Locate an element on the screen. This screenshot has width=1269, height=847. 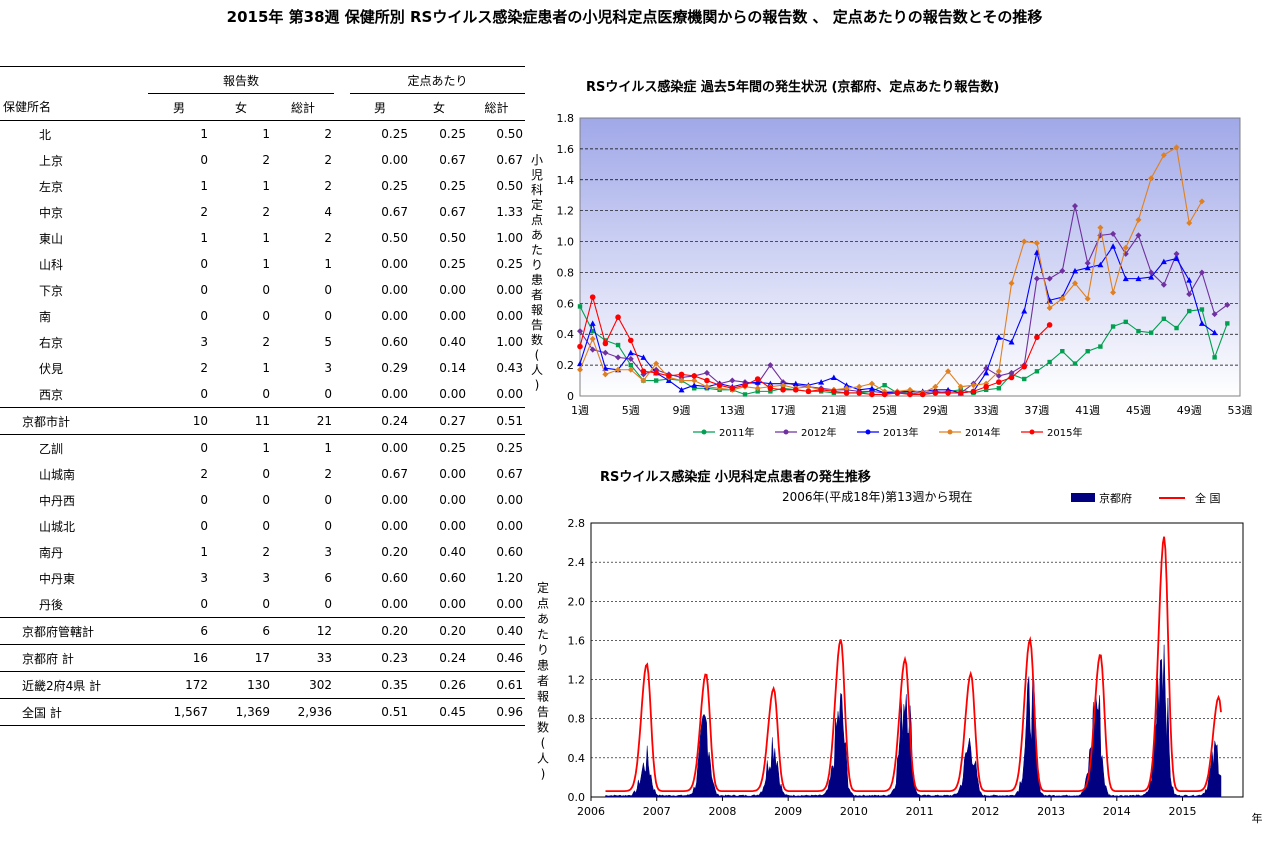
chart2-y-tick: 2.8 is located at coordinates (577, 523).